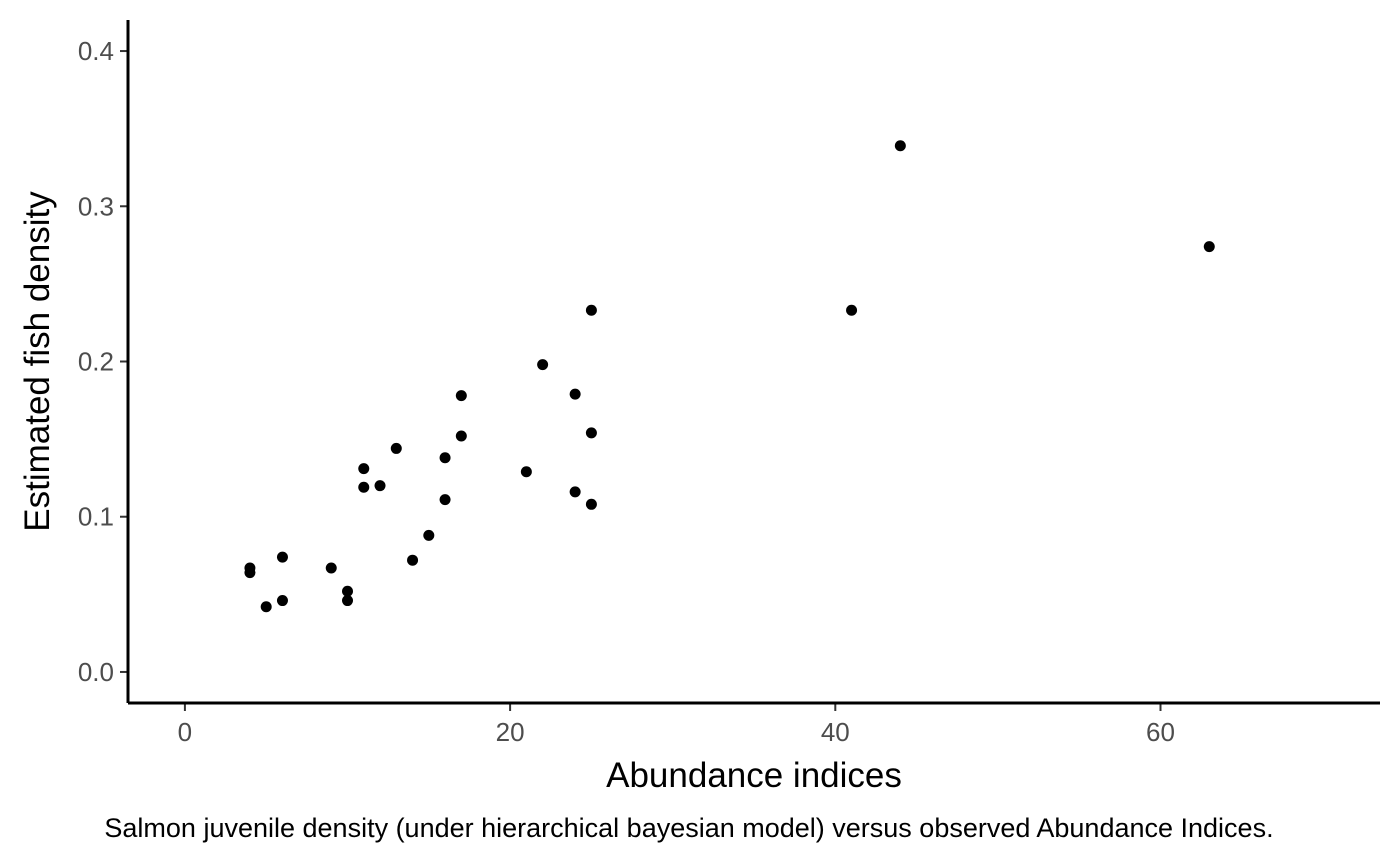 The height and width of the screenshot is (865, 1400). Describe the element at coordinates (96, 362) in the screenshot. I see `y-tick-label: 0.2` at that location.